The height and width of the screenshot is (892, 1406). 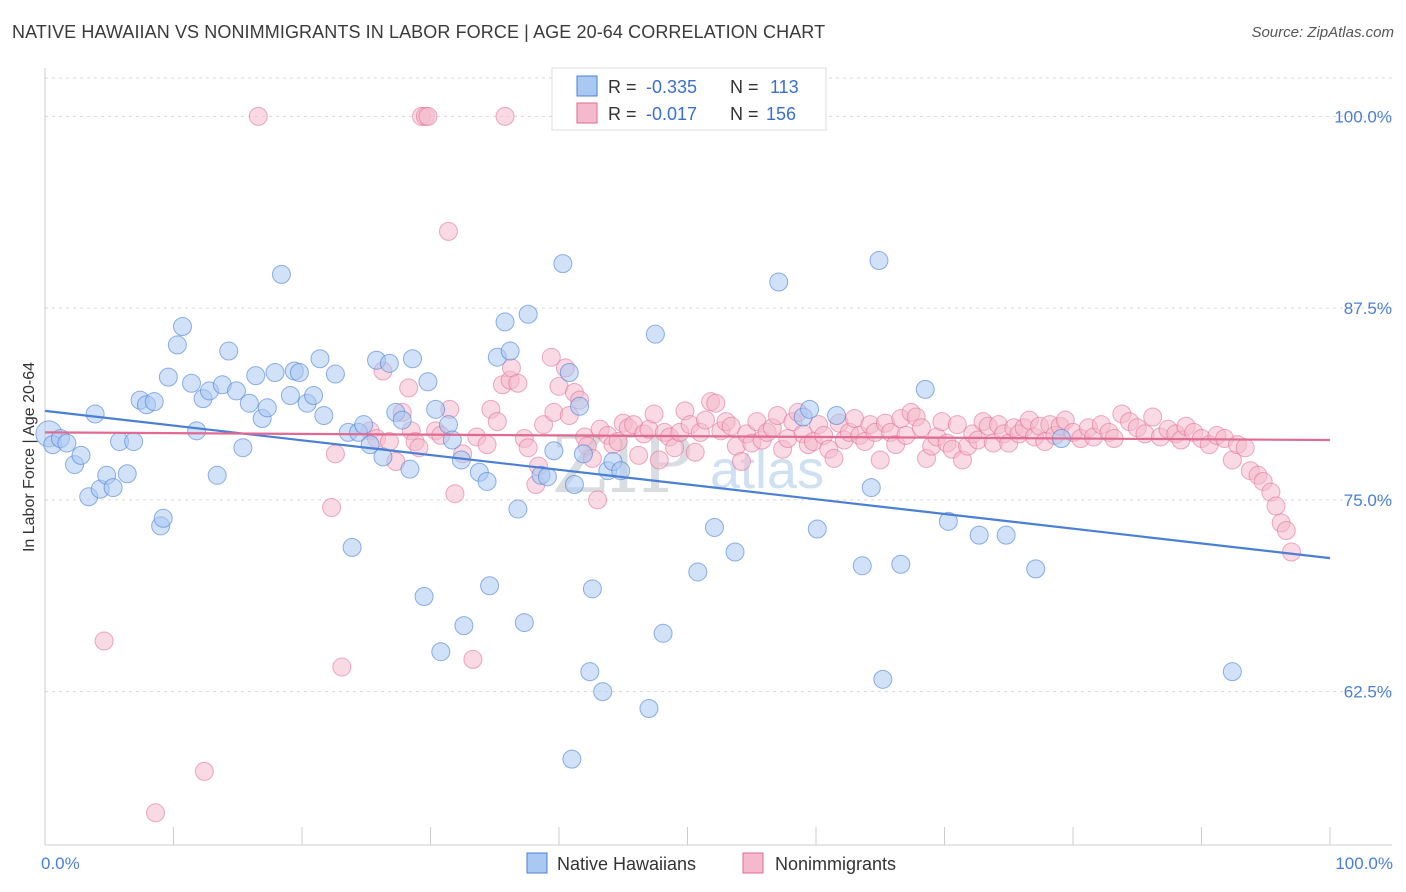 I want to click on legend-n-label-2: N =, so click(x=744, y=114).